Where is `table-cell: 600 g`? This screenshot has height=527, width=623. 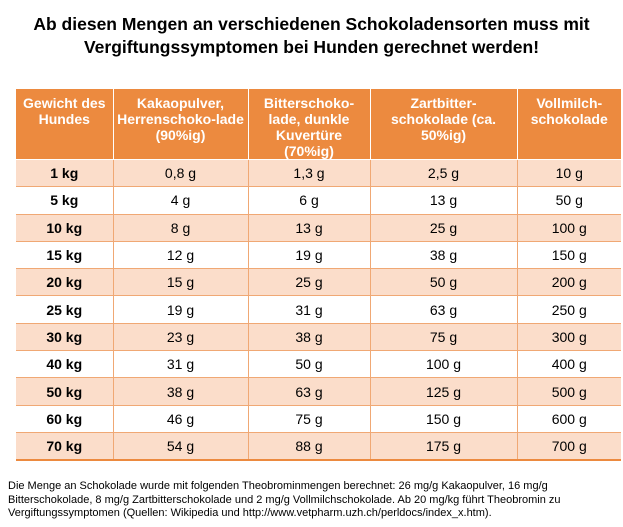
table-cell: 600 g is located at coordinates (568, 418).